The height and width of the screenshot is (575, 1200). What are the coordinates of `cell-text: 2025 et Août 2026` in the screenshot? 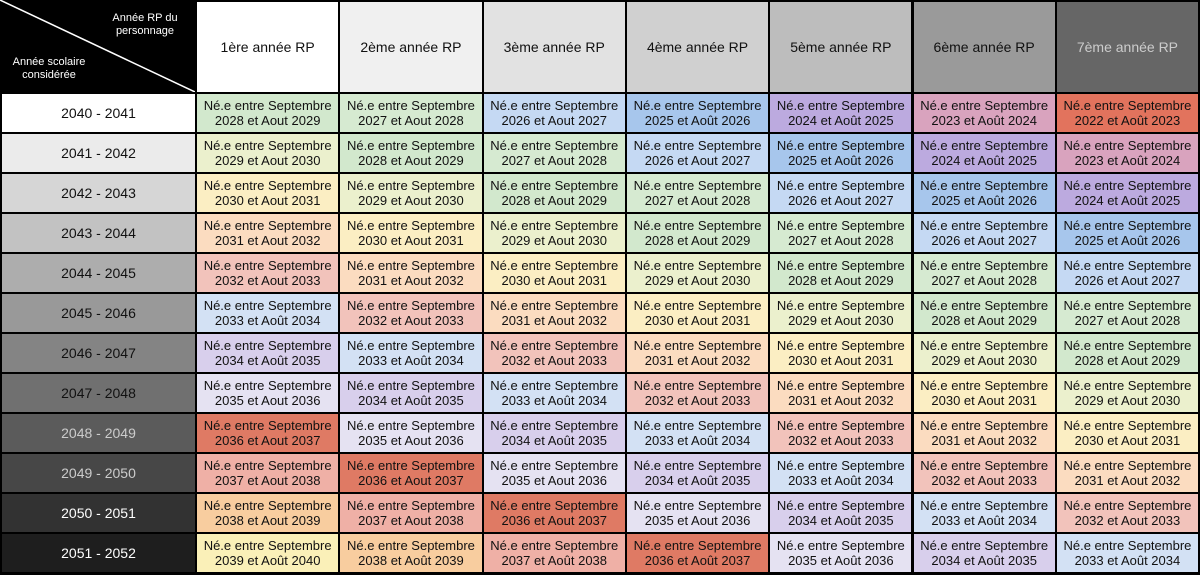 It's located at (697, 120).